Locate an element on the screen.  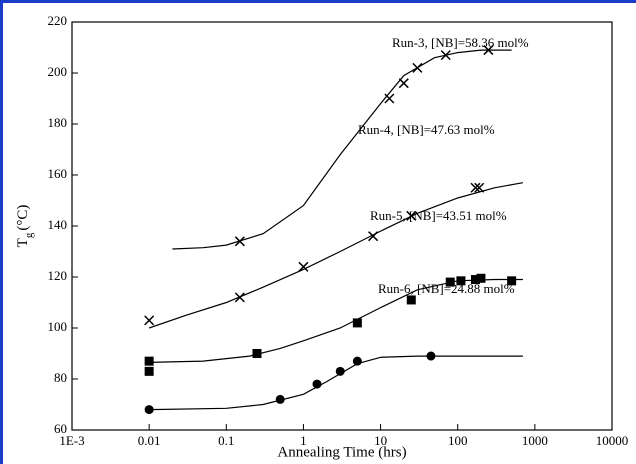
y-axis-title-sub: g is located at coordinates (29, 235).